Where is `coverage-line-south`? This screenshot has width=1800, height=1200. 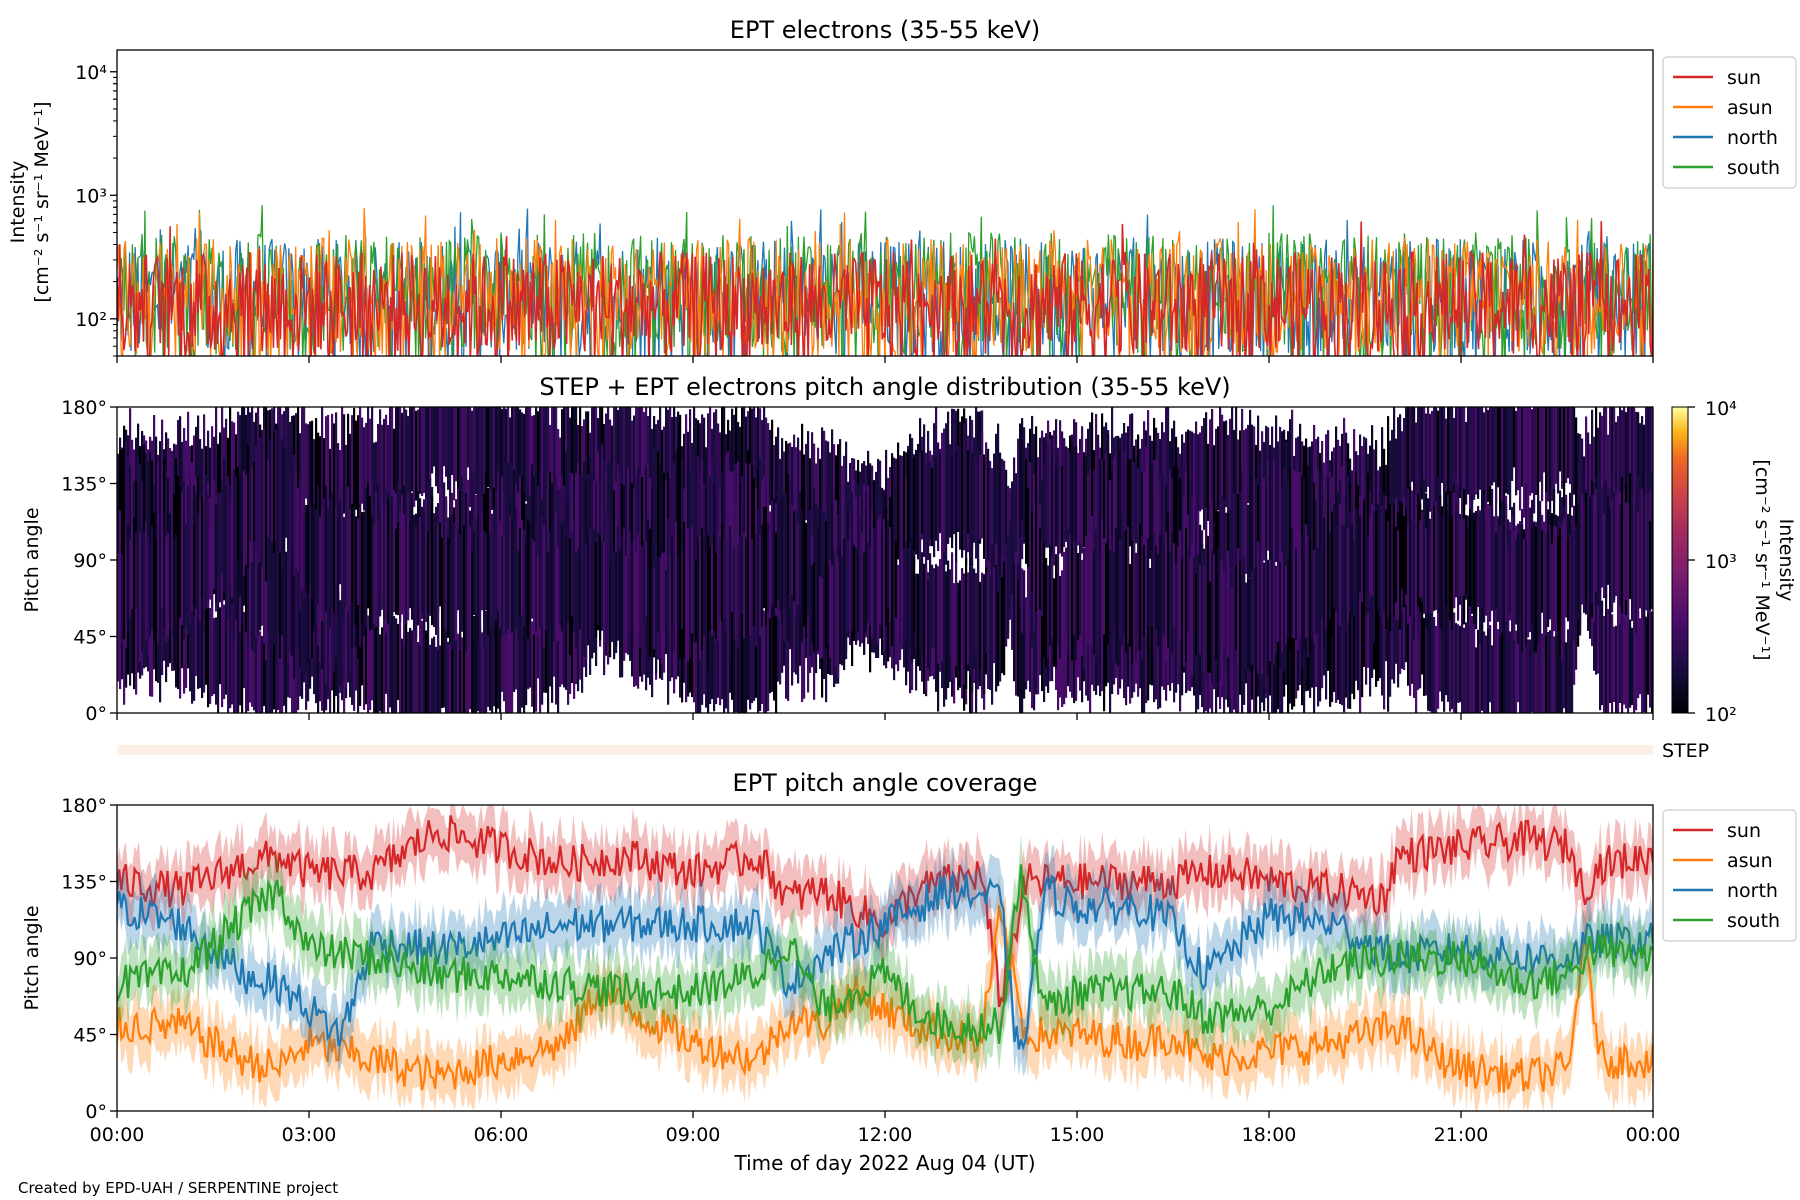
coverage-line-south is located at coordinates (885, 956).